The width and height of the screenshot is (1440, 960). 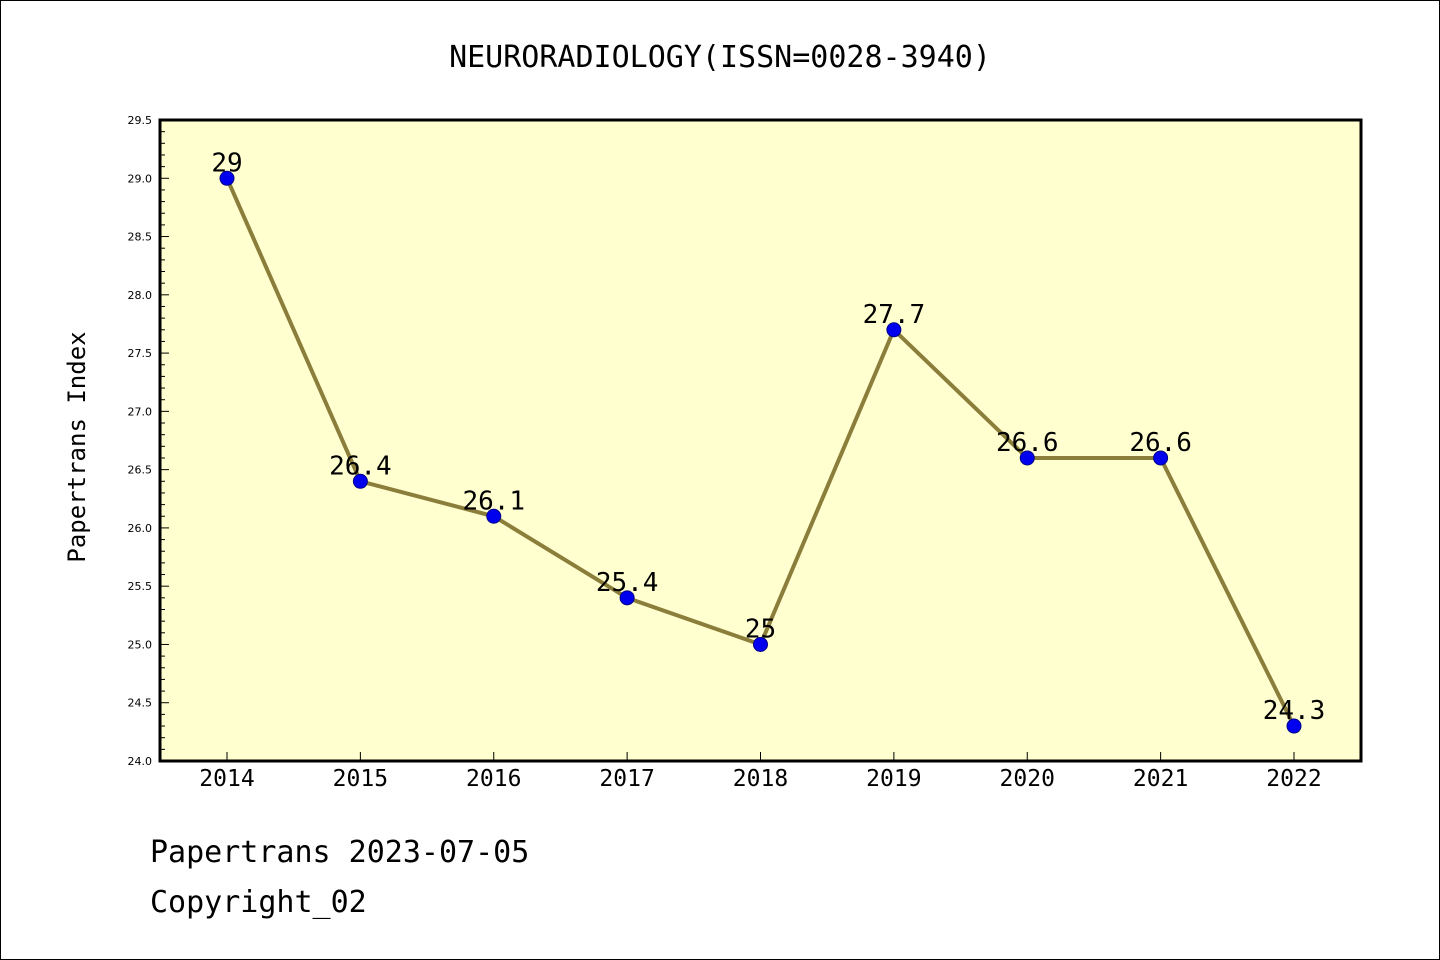 I want to click on y-tick-label: 28.0, so click(x=140, y=295).